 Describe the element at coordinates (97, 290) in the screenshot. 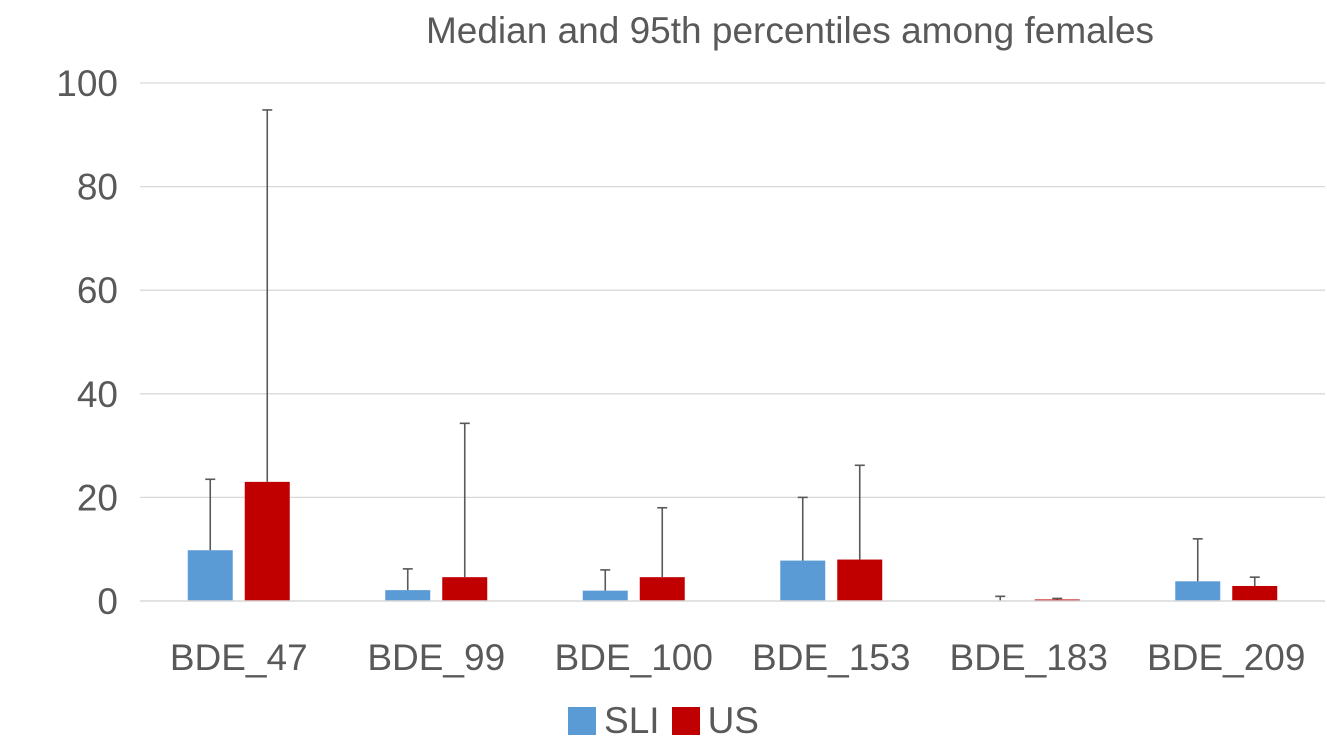

I see `y-tick-label: 60` at that location.